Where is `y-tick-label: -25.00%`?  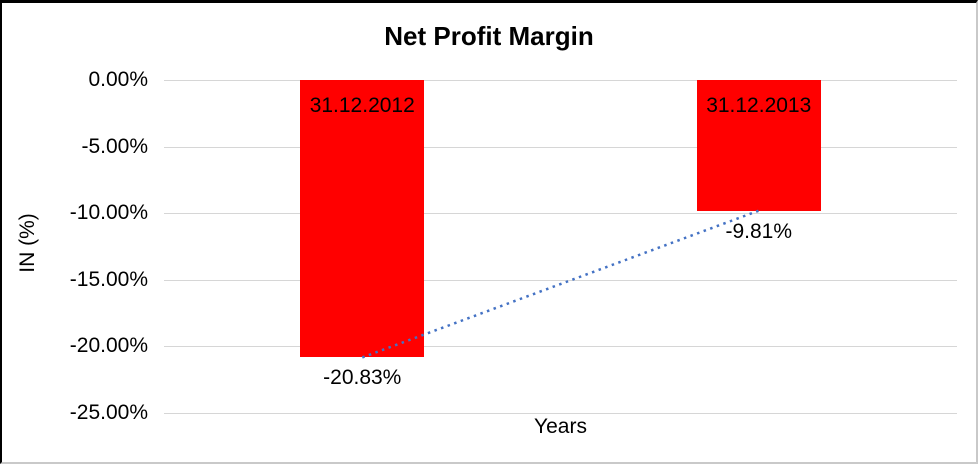 y-tick-label: -25.00% is located at coordinates (108, 412).